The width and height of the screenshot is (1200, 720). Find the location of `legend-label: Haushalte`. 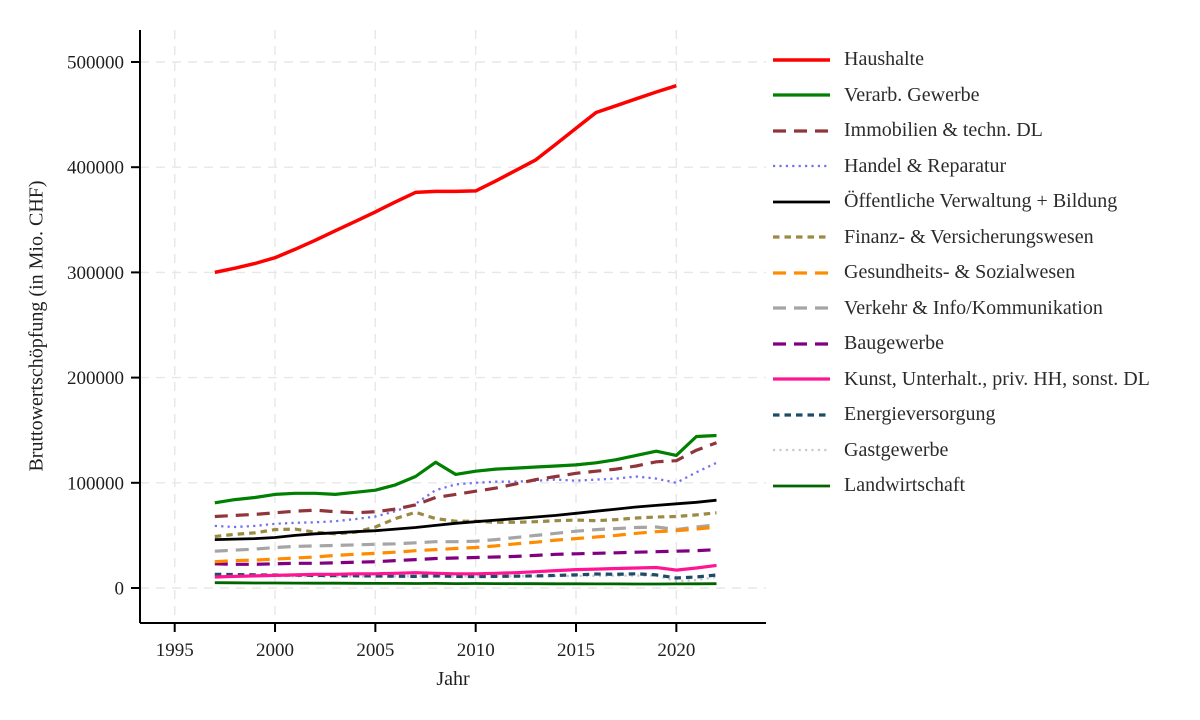

legend-label: Haushalte is located at coordinates (884, 59).